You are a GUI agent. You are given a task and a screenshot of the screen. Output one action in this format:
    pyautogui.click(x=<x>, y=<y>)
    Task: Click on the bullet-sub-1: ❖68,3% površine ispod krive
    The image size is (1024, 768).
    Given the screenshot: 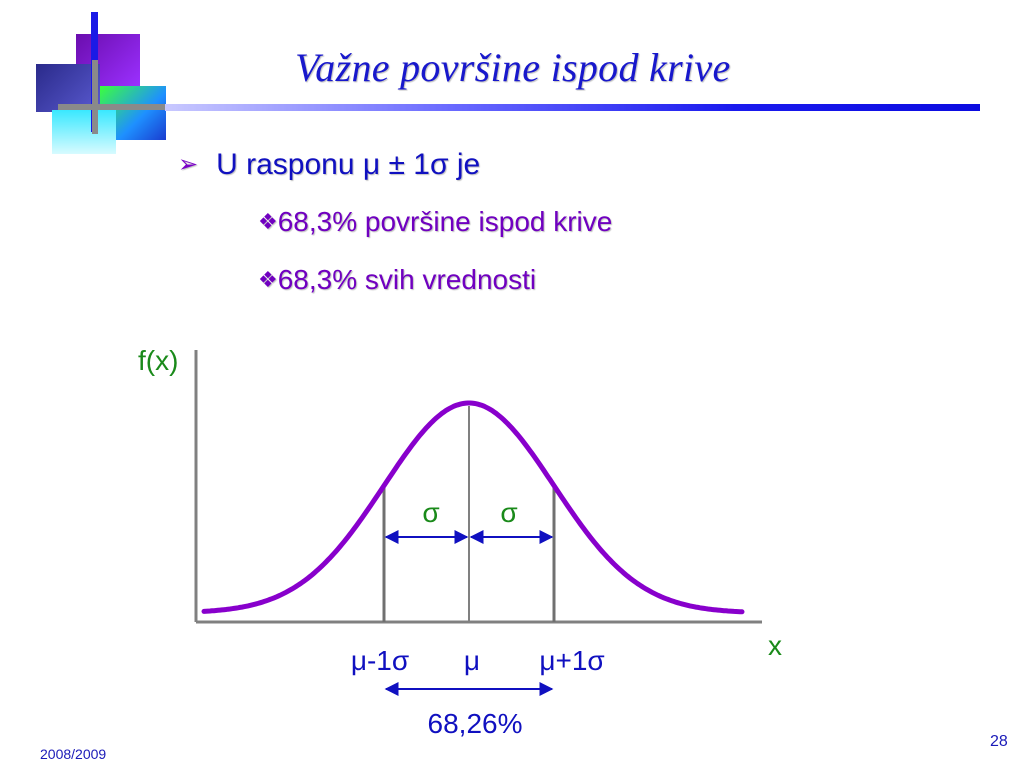 What is the action you would take?
    pyautogui.click(x=435, y=222)
    